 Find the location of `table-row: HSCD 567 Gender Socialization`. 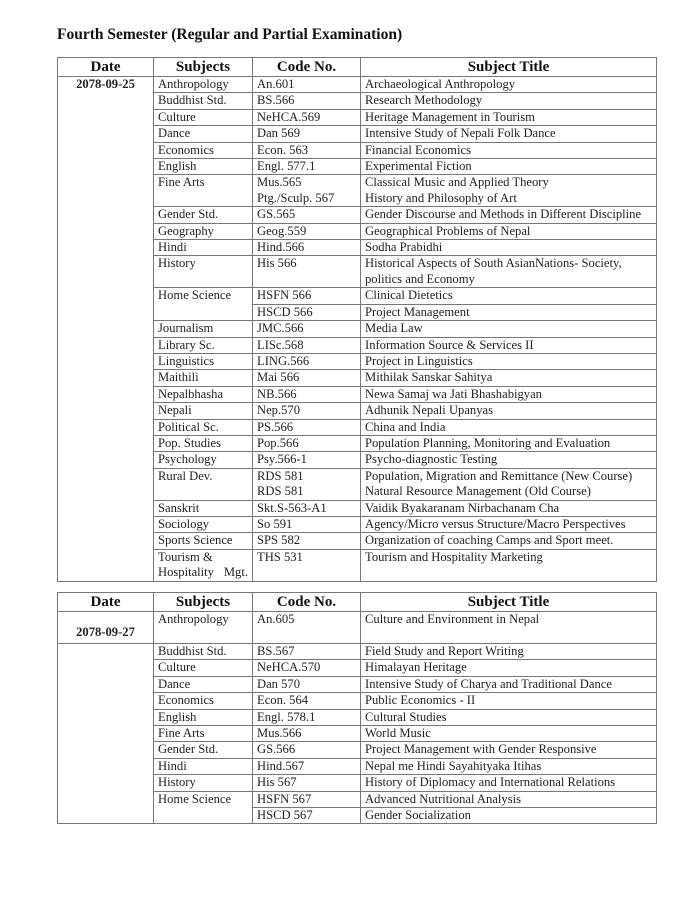

table-row: HSCD 567 Gender Socialization is located at coordinates (357, 816).